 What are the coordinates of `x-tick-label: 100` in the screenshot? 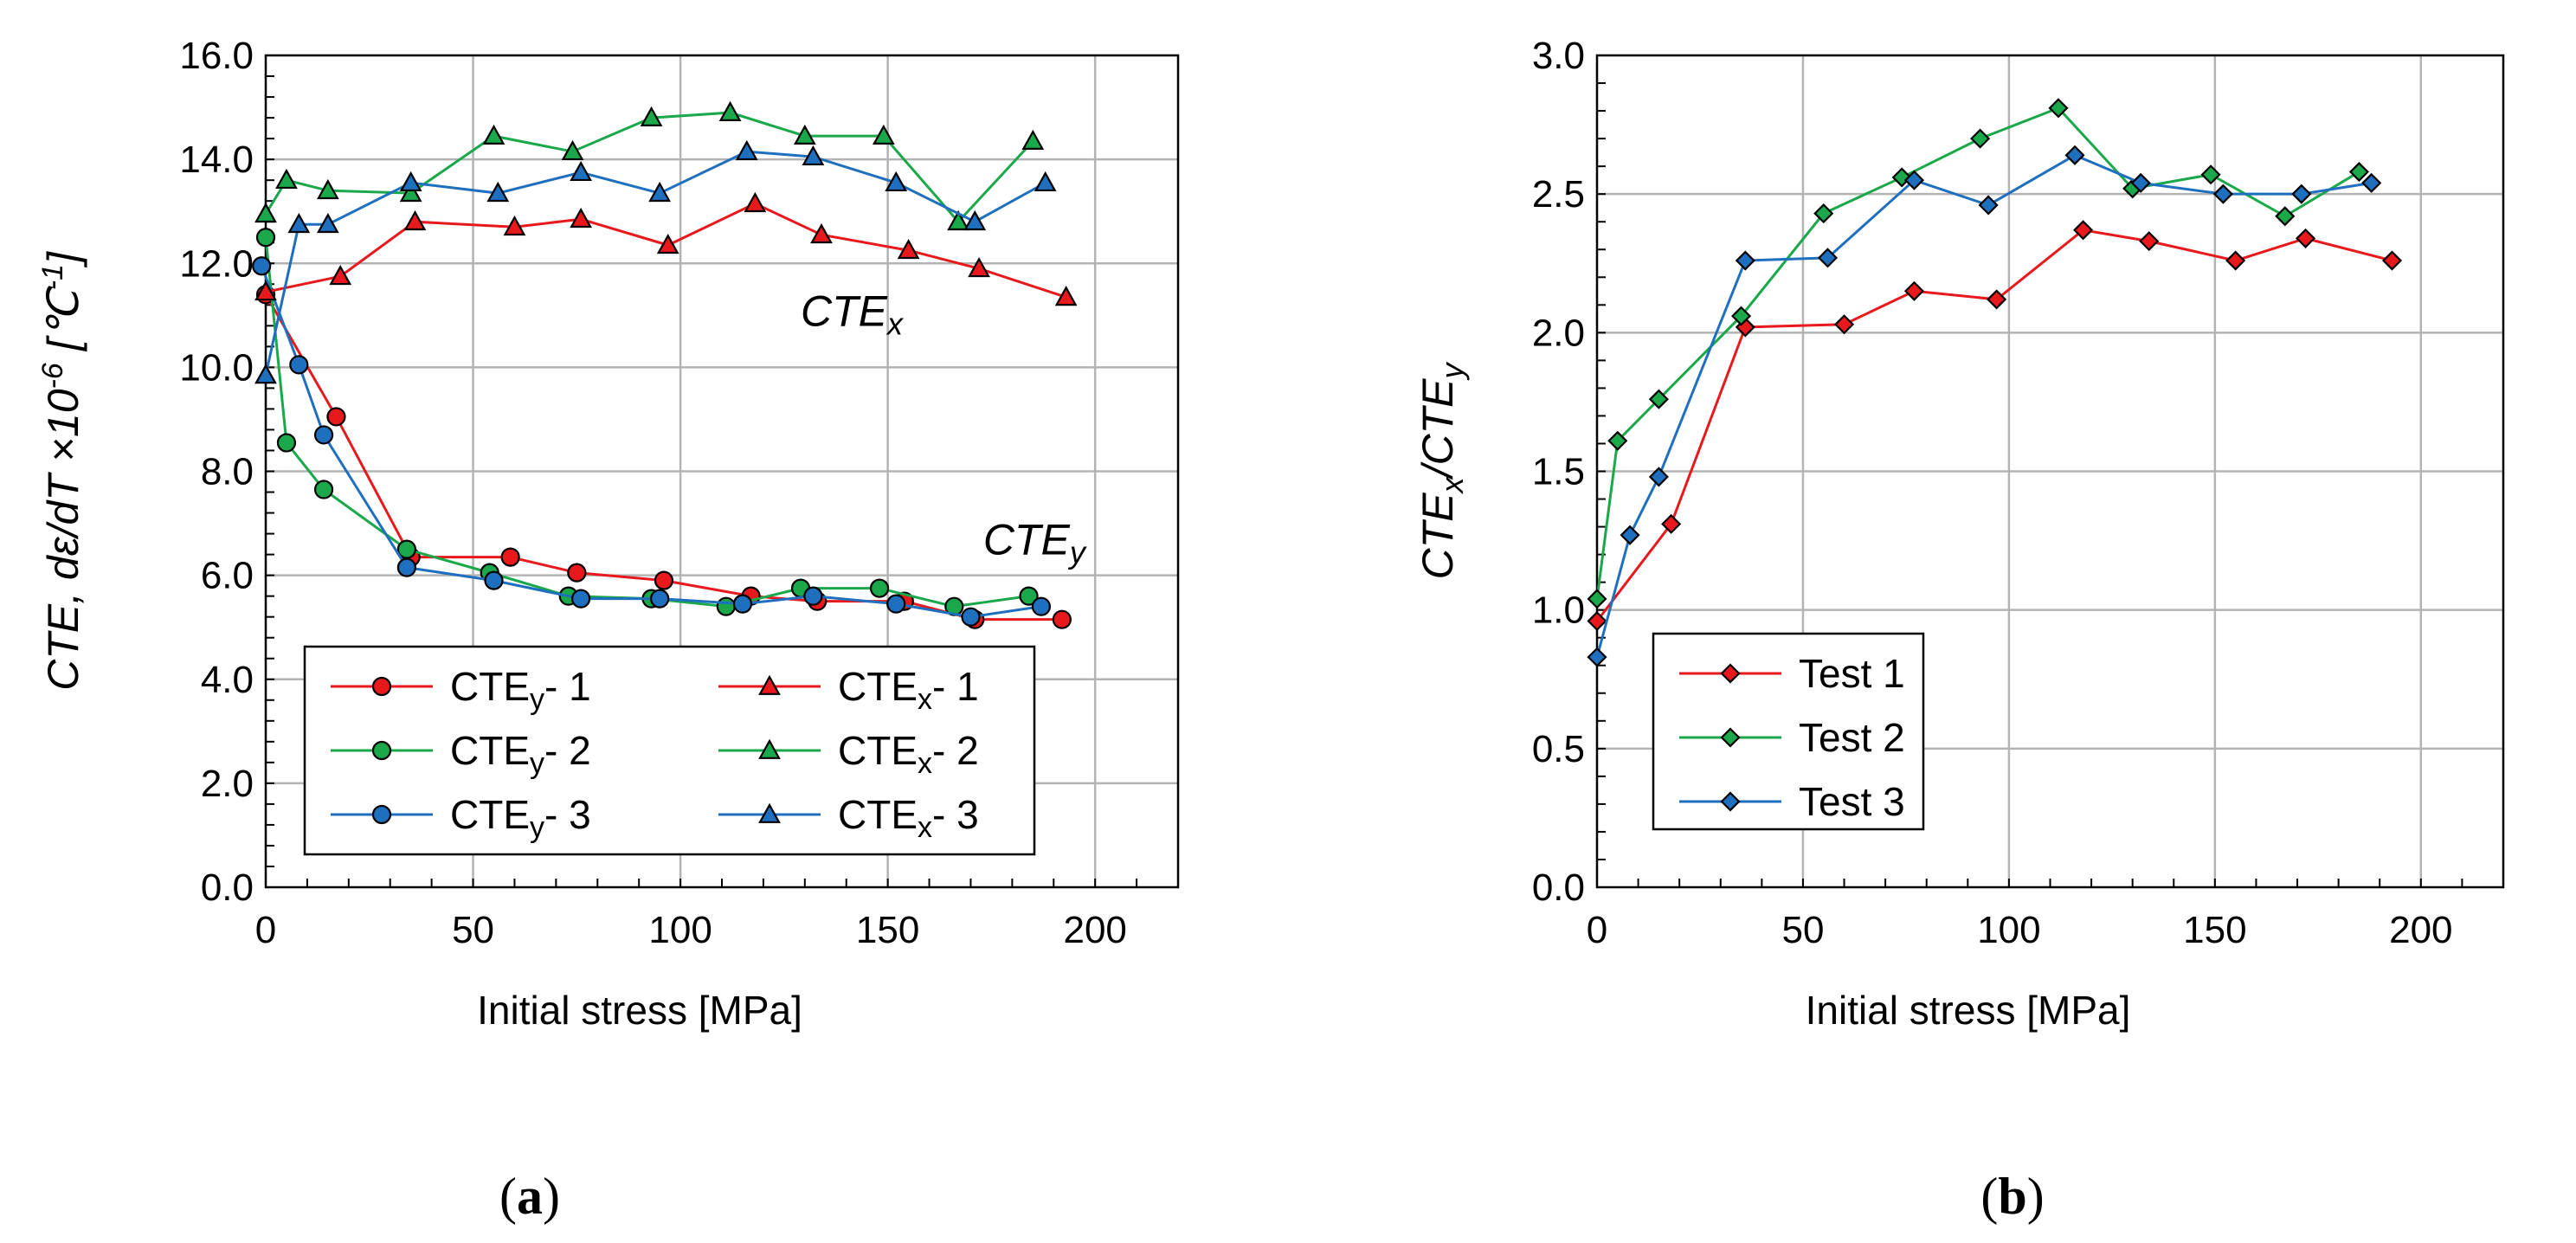 It's located at (680, 930).